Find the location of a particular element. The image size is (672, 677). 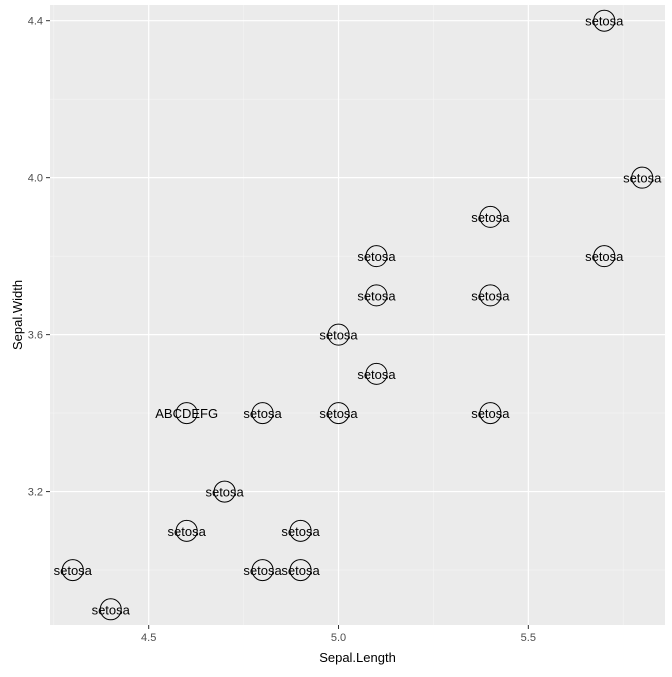

data-point: ABCDEFG is located at coordinates (186, 413).